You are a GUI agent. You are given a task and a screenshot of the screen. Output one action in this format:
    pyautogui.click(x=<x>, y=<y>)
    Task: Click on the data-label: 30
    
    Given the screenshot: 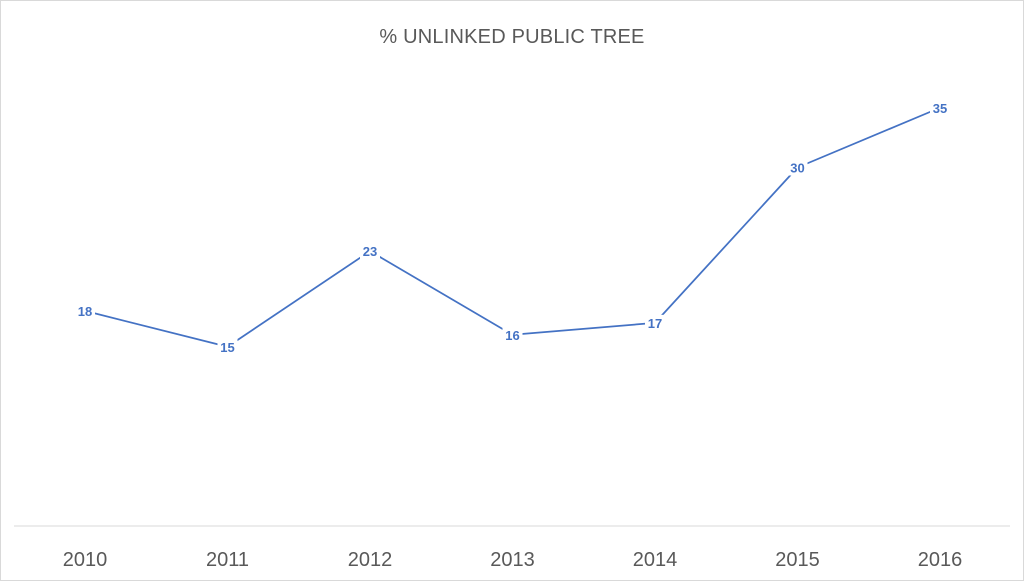 What is the action you would take?
    pyautogui.click(x=797, y=168)
    